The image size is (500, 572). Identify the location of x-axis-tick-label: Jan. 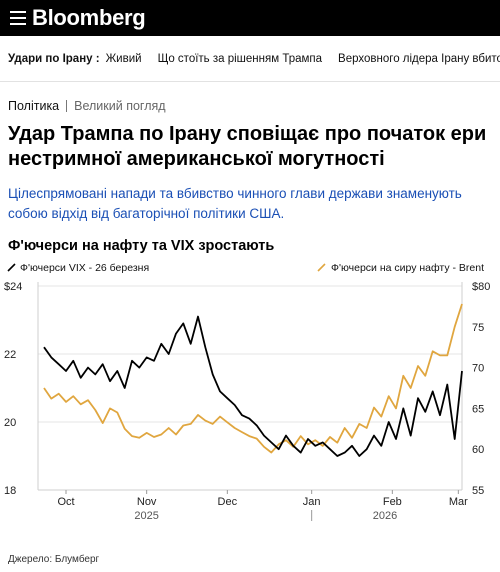
(312, 502).